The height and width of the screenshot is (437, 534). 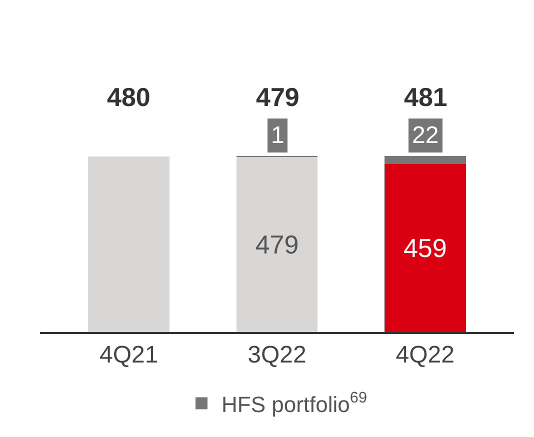 I want to click on data-label: 479, so click(x=277, y=244).